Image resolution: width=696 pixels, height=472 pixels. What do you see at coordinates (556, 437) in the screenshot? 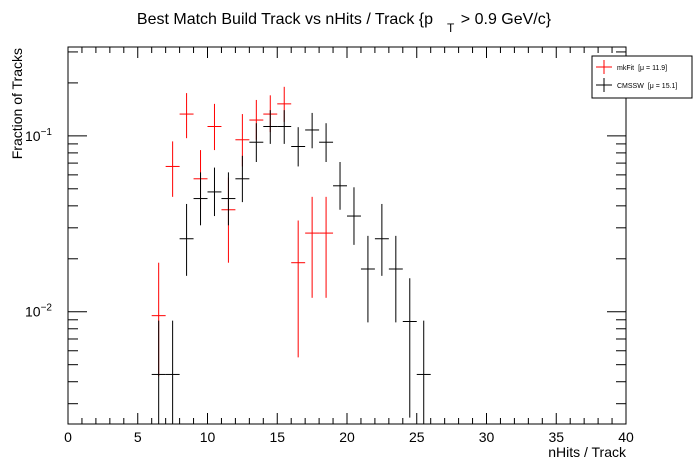
I see `x-tick-label: 35` at bounding box center [556, 437].